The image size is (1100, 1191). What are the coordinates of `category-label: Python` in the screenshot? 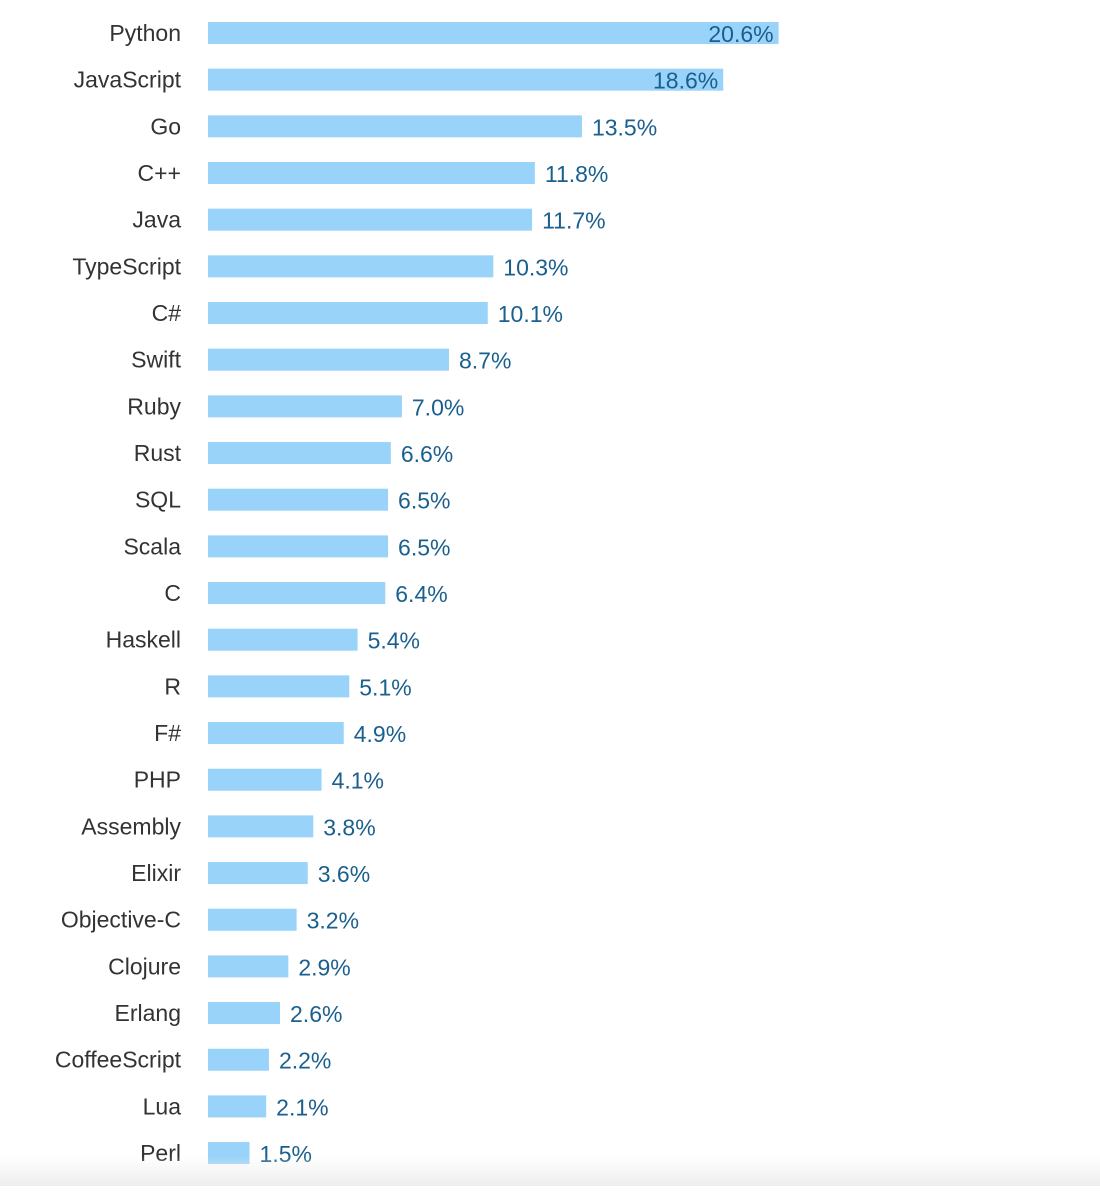 It's located at (145, 33).